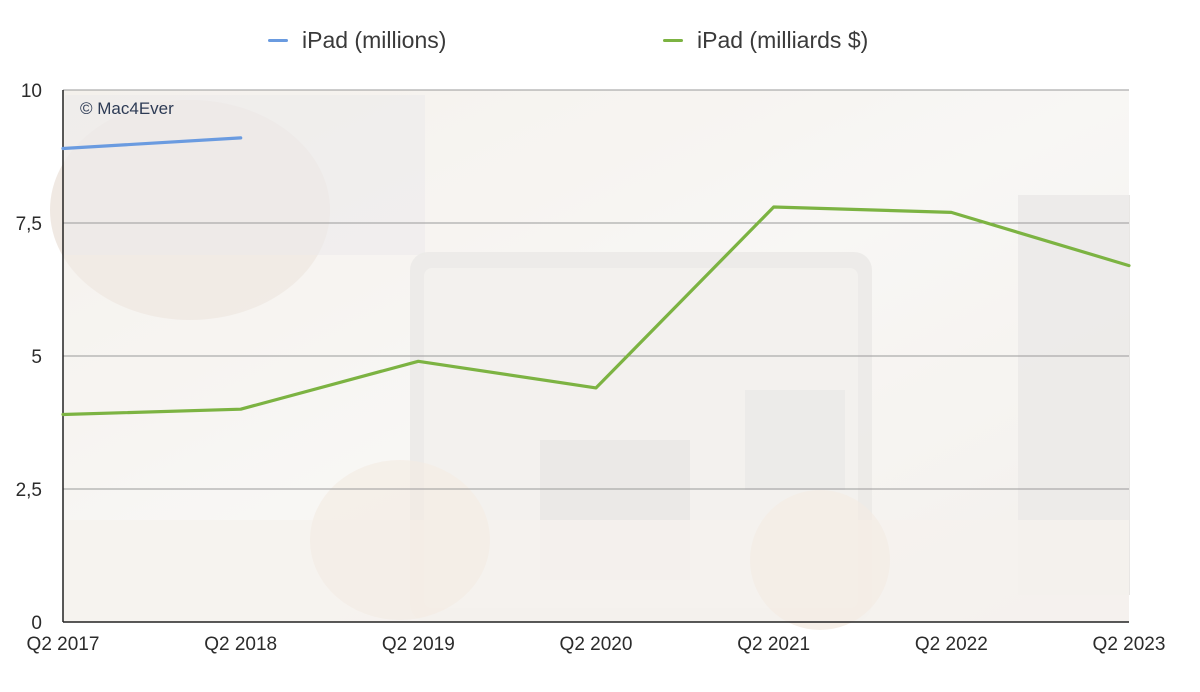 Image resolution: width=1200 pixels, height=692 pixels. I want to click on x-tick-label: Q2 2019, so click(418, 644).